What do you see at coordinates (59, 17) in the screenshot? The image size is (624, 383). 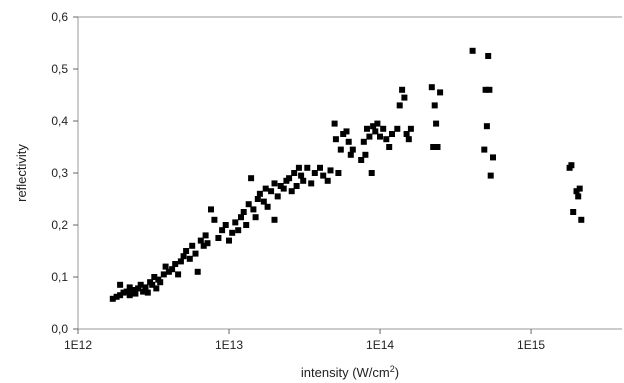 I see `y-tick-label: 0,6` at bounding box center [59, 17].